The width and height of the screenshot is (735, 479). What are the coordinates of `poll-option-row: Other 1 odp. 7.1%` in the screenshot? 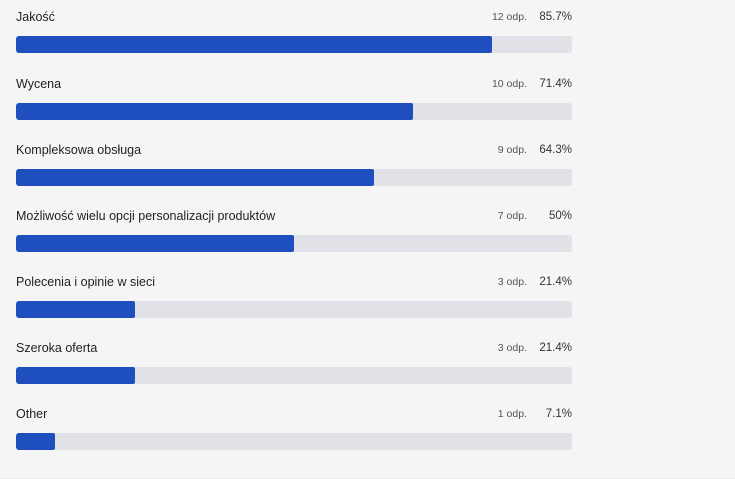 It's located at (294, 436).